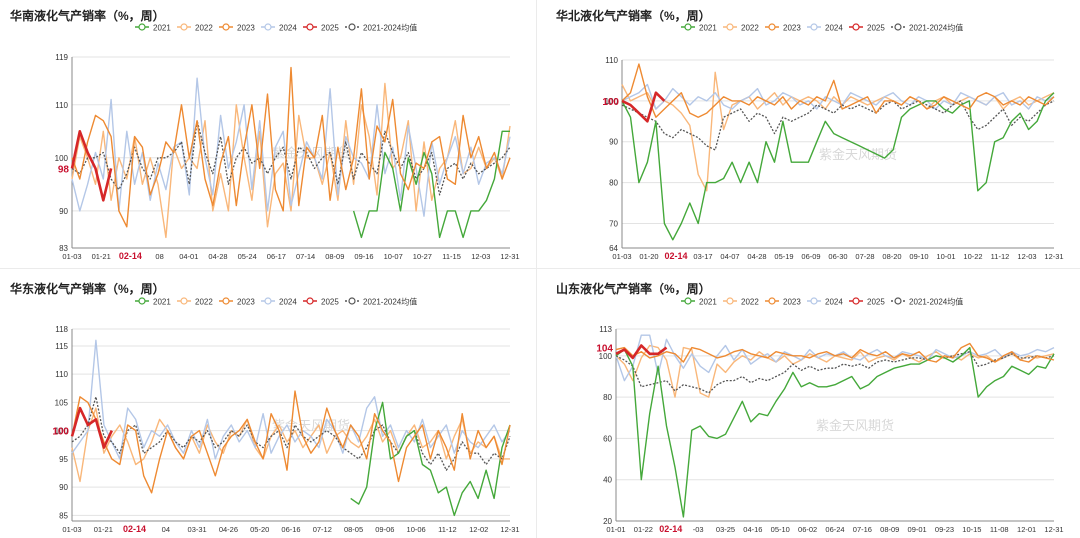 Image resolution: width=1080 pixels, height=538 pixels. Describe the element at coordinates (633, 16) in the screenshot. I see `chart-title: 华北液化气产销率（%，周）` at that location.